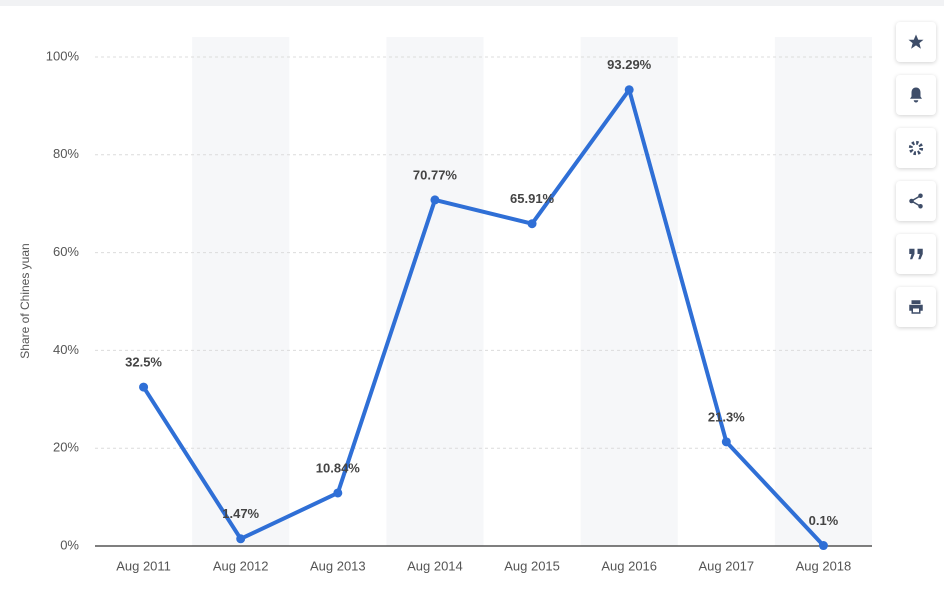  I want to click on y-tick-label: 20%, so click(66, 447).